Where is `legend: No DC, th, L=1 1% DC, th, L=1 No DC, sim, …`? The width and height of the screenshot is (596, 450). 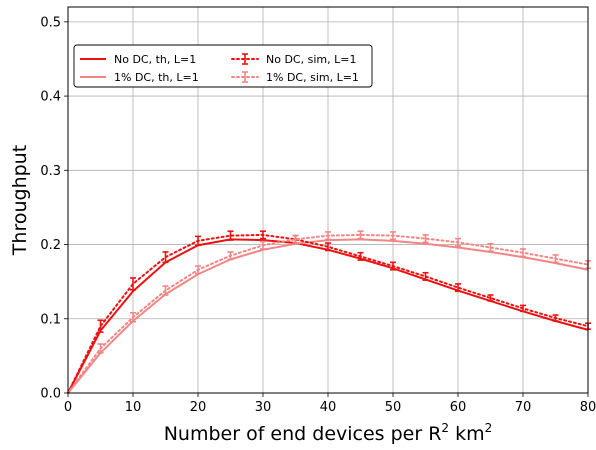 legend: No DC, th, L=1 1% DC, th, L=1 No DC, sim, … is located at coordinates (223, 66).